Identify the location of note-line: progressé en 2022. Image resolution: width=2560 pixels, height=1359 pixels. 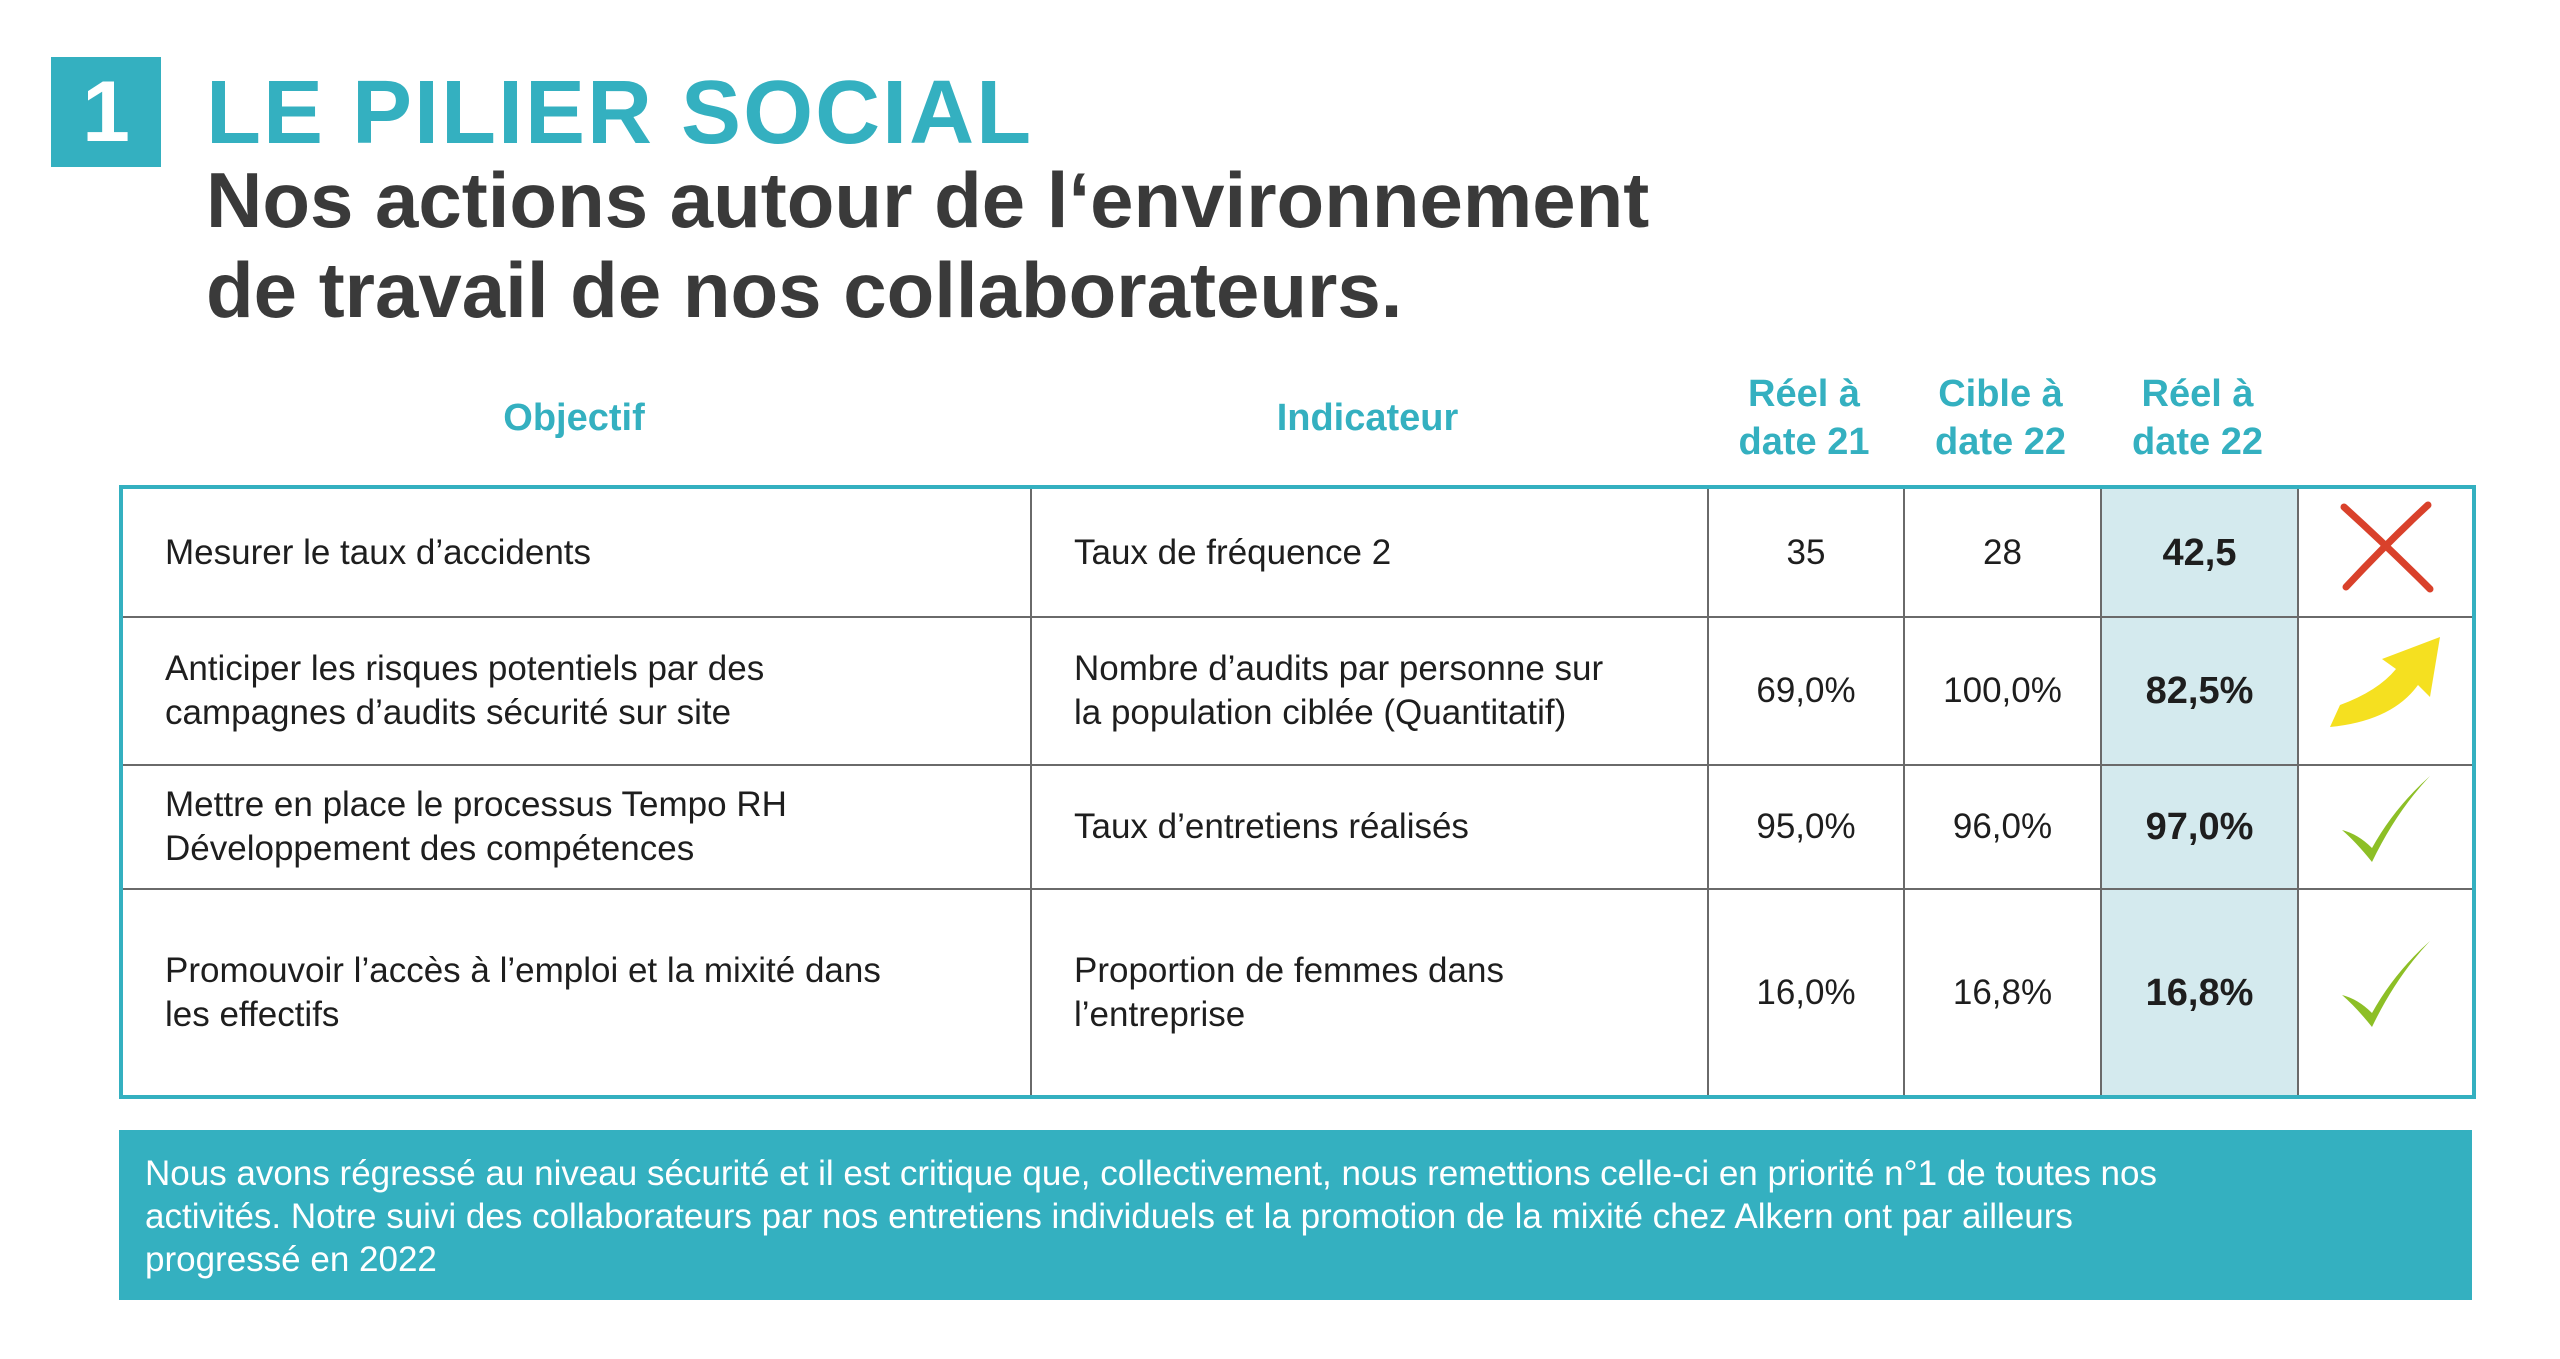
(291, 1259).